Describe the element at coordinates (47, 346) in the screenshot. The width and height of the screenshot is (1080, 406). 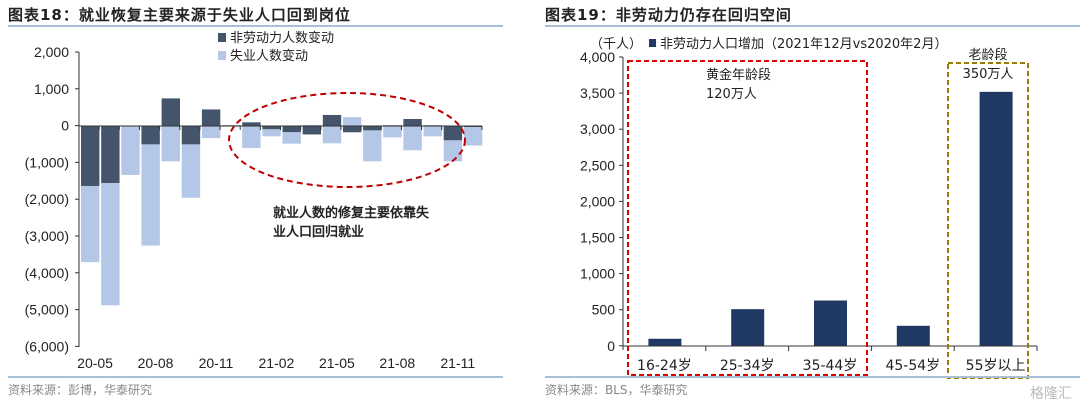
I see `left-y-tick-label: (6,000)` at that location.